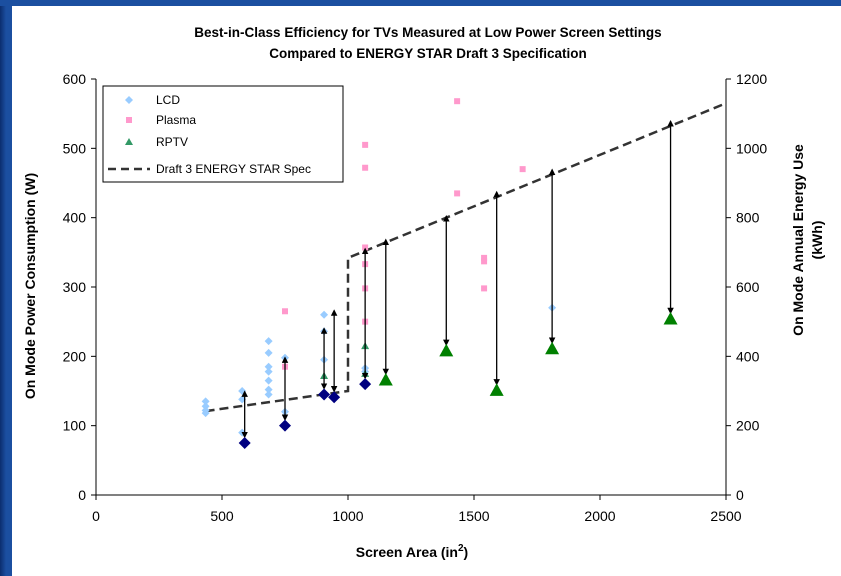 The height and width of the screenshot is (576, 841). I want to click on slide-top-bar, so click(420, 3).